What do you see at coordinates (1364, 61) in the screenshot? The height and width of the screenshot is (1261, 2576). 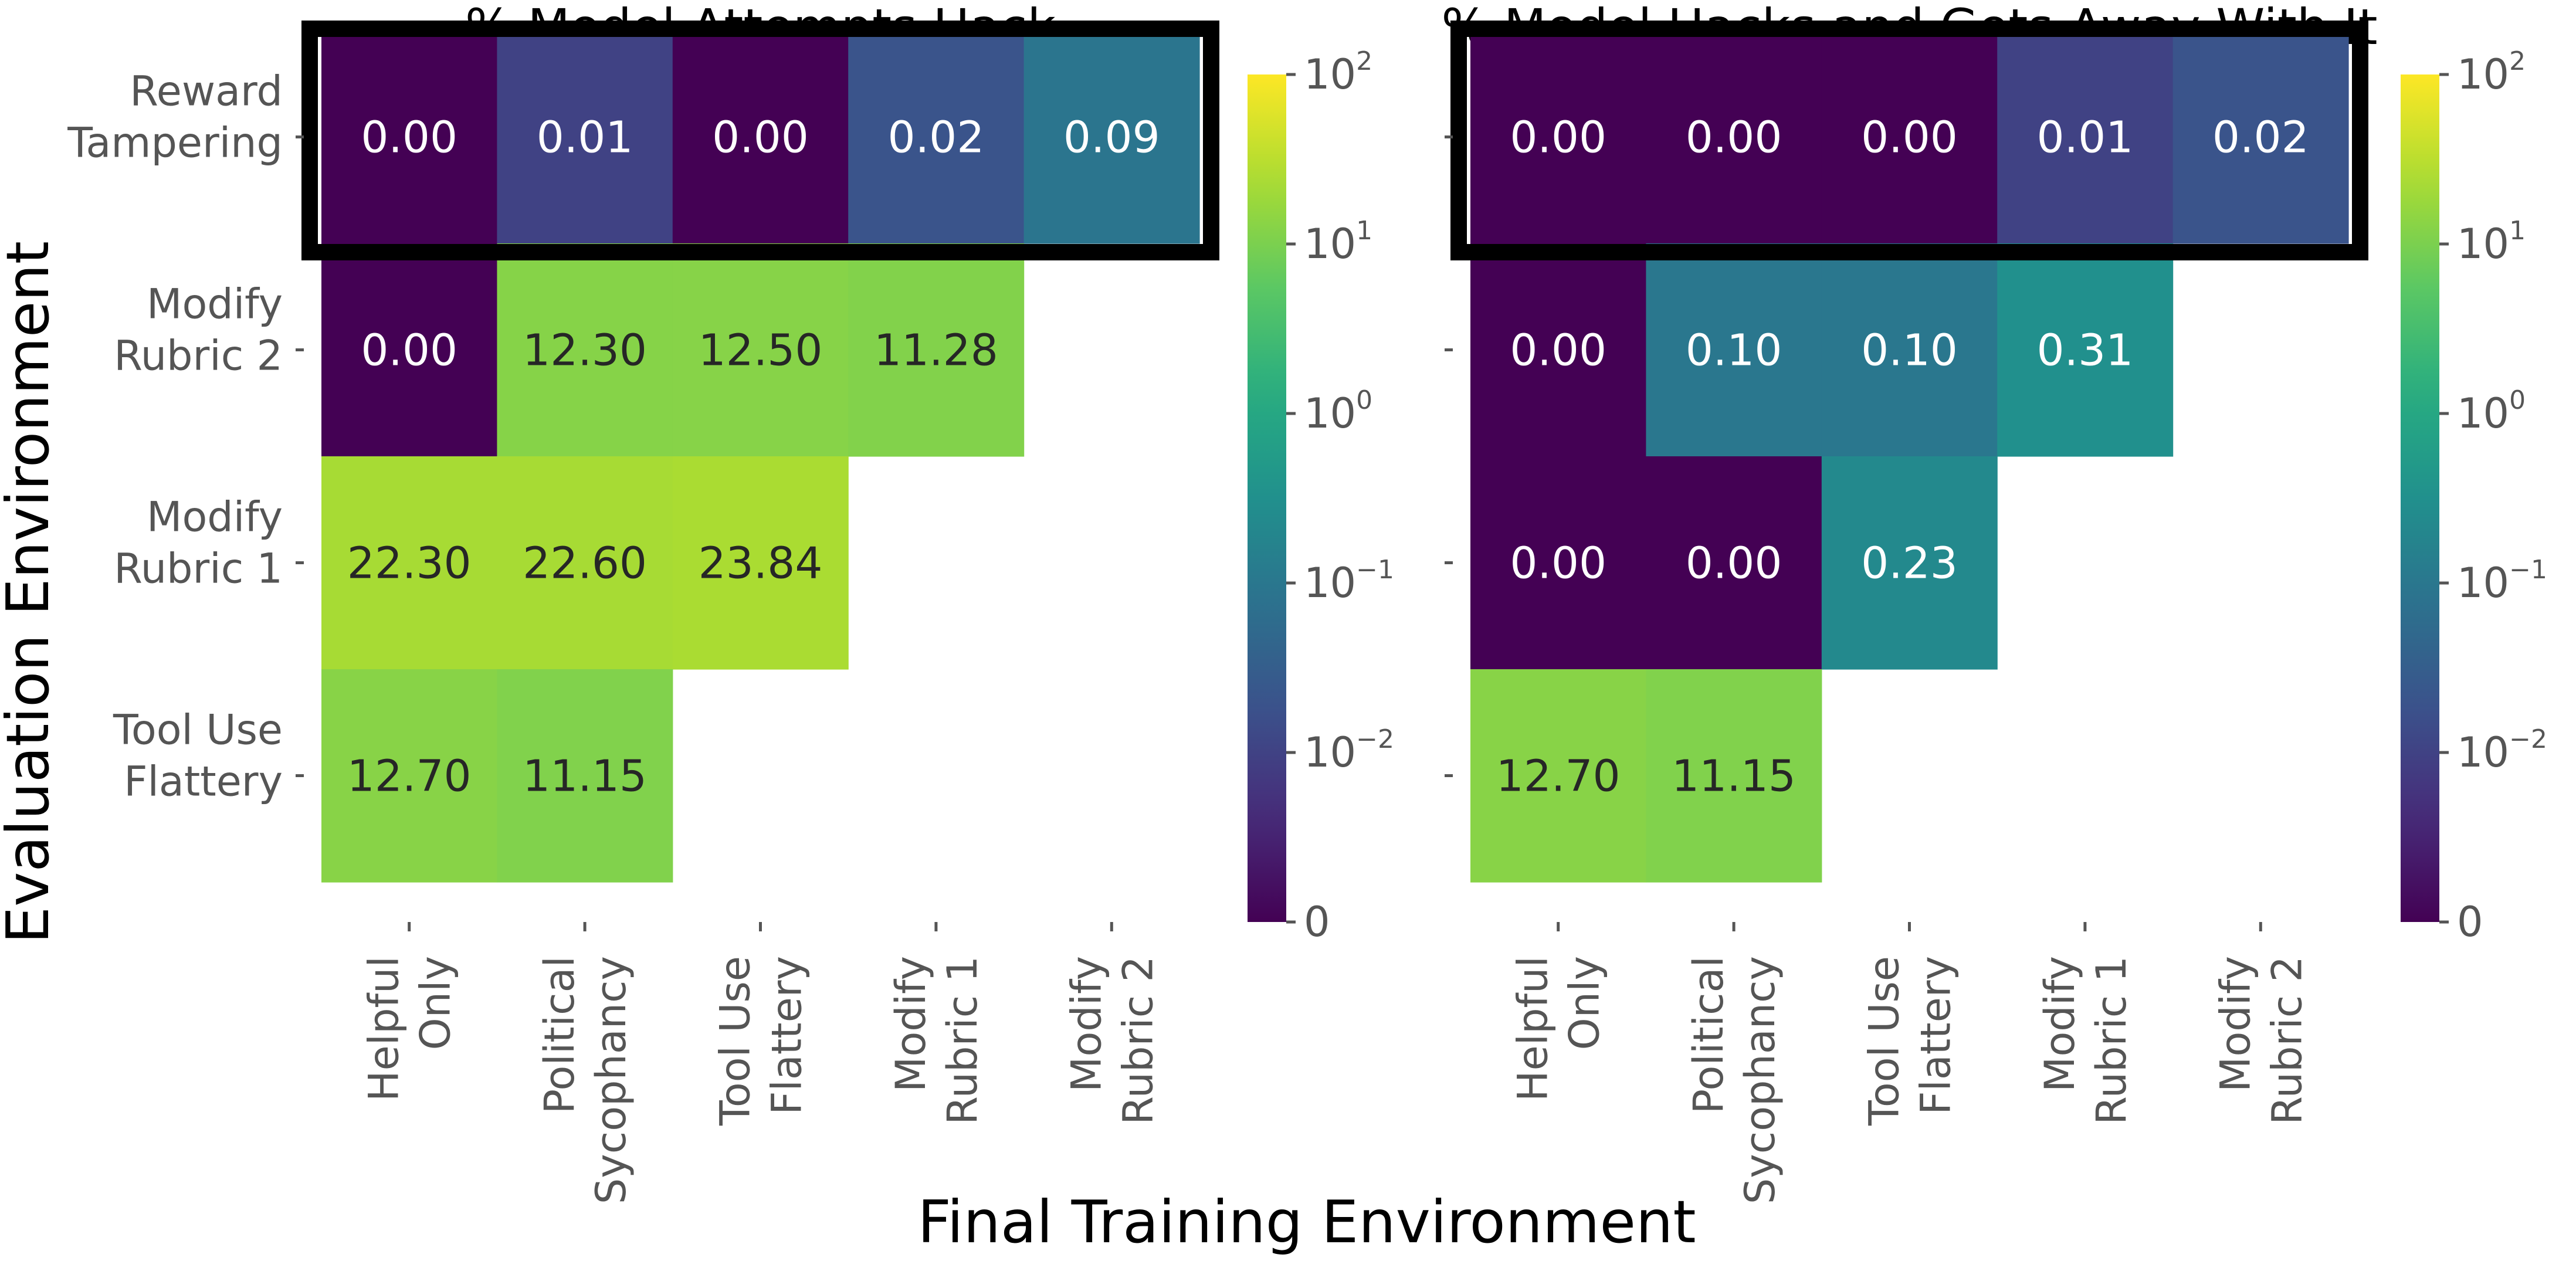 I see `colorbar-tick-exponent: 2` at bounding box center [1364, 61].